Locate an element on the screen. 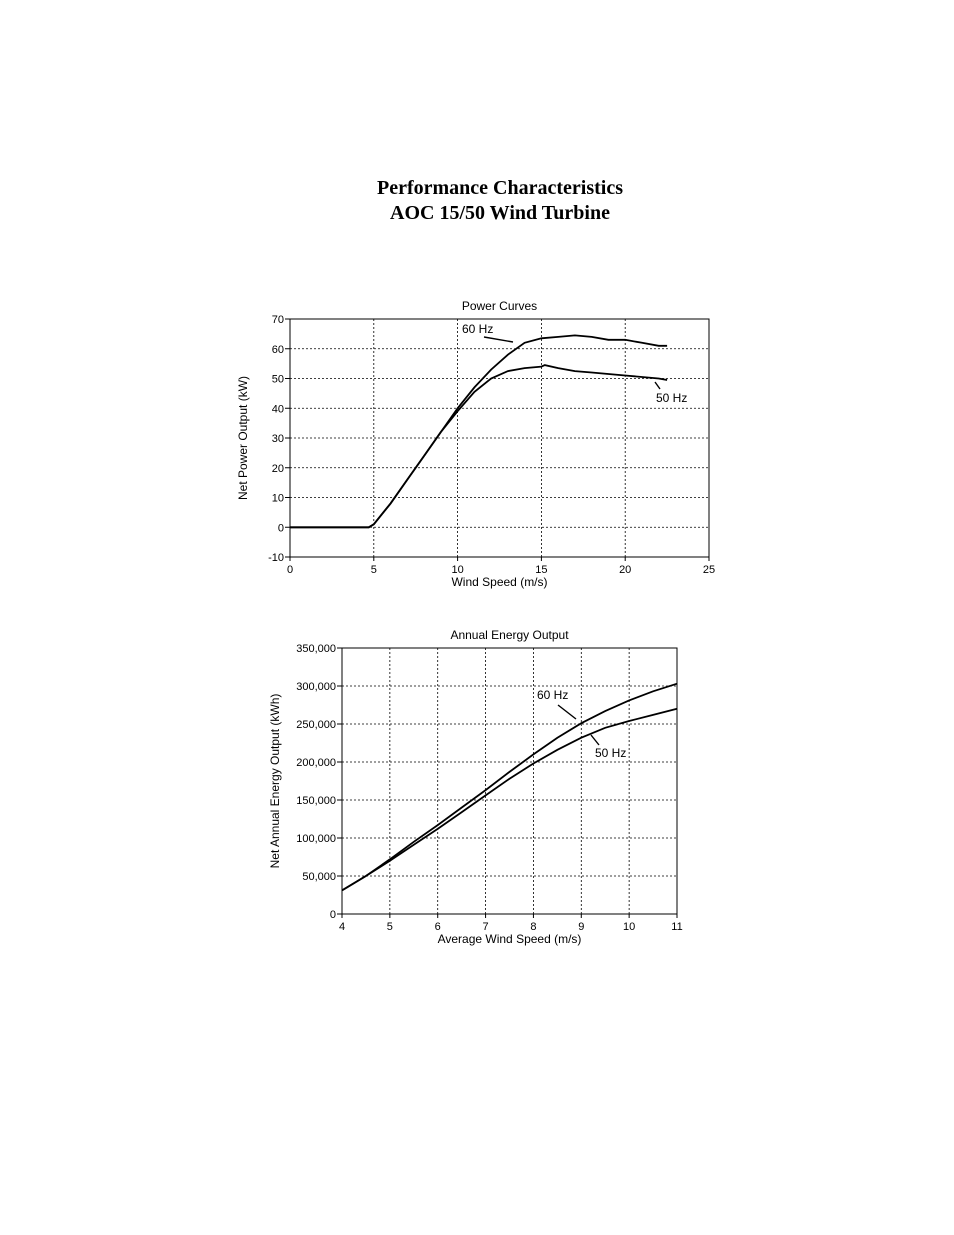 This screenshot has width=954, height=1235. chart2-x-tick-label-4: 8 is located at coordinates (533, 927).